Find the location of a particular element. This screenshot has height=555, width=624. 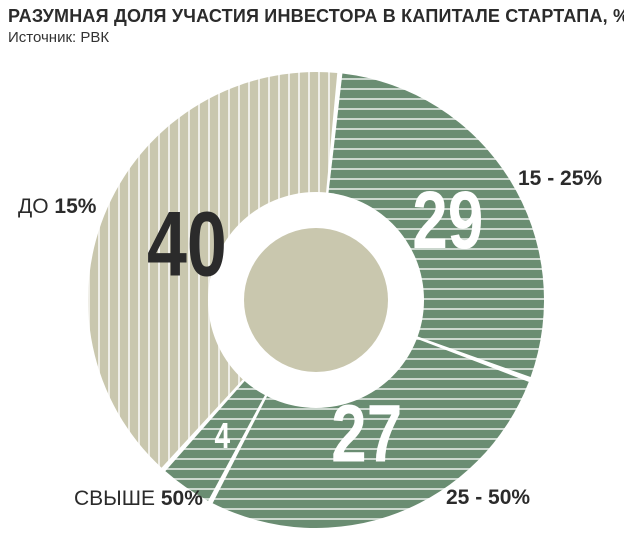

value-label-3: 4 is located at coordinates (222, 435).